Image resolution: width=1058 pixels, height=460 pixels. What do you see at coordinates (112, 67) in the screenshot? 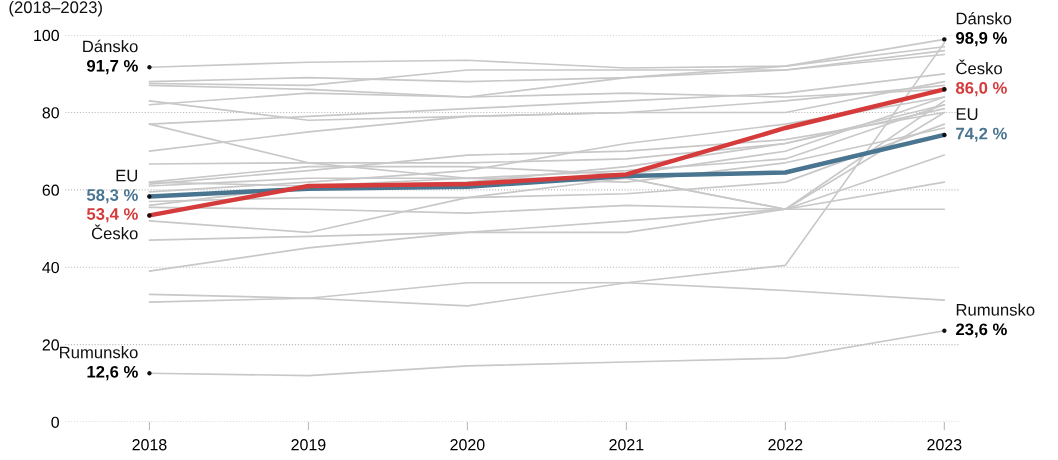
I see `data-label: 91,7 %` at bounding box center [112, 67].